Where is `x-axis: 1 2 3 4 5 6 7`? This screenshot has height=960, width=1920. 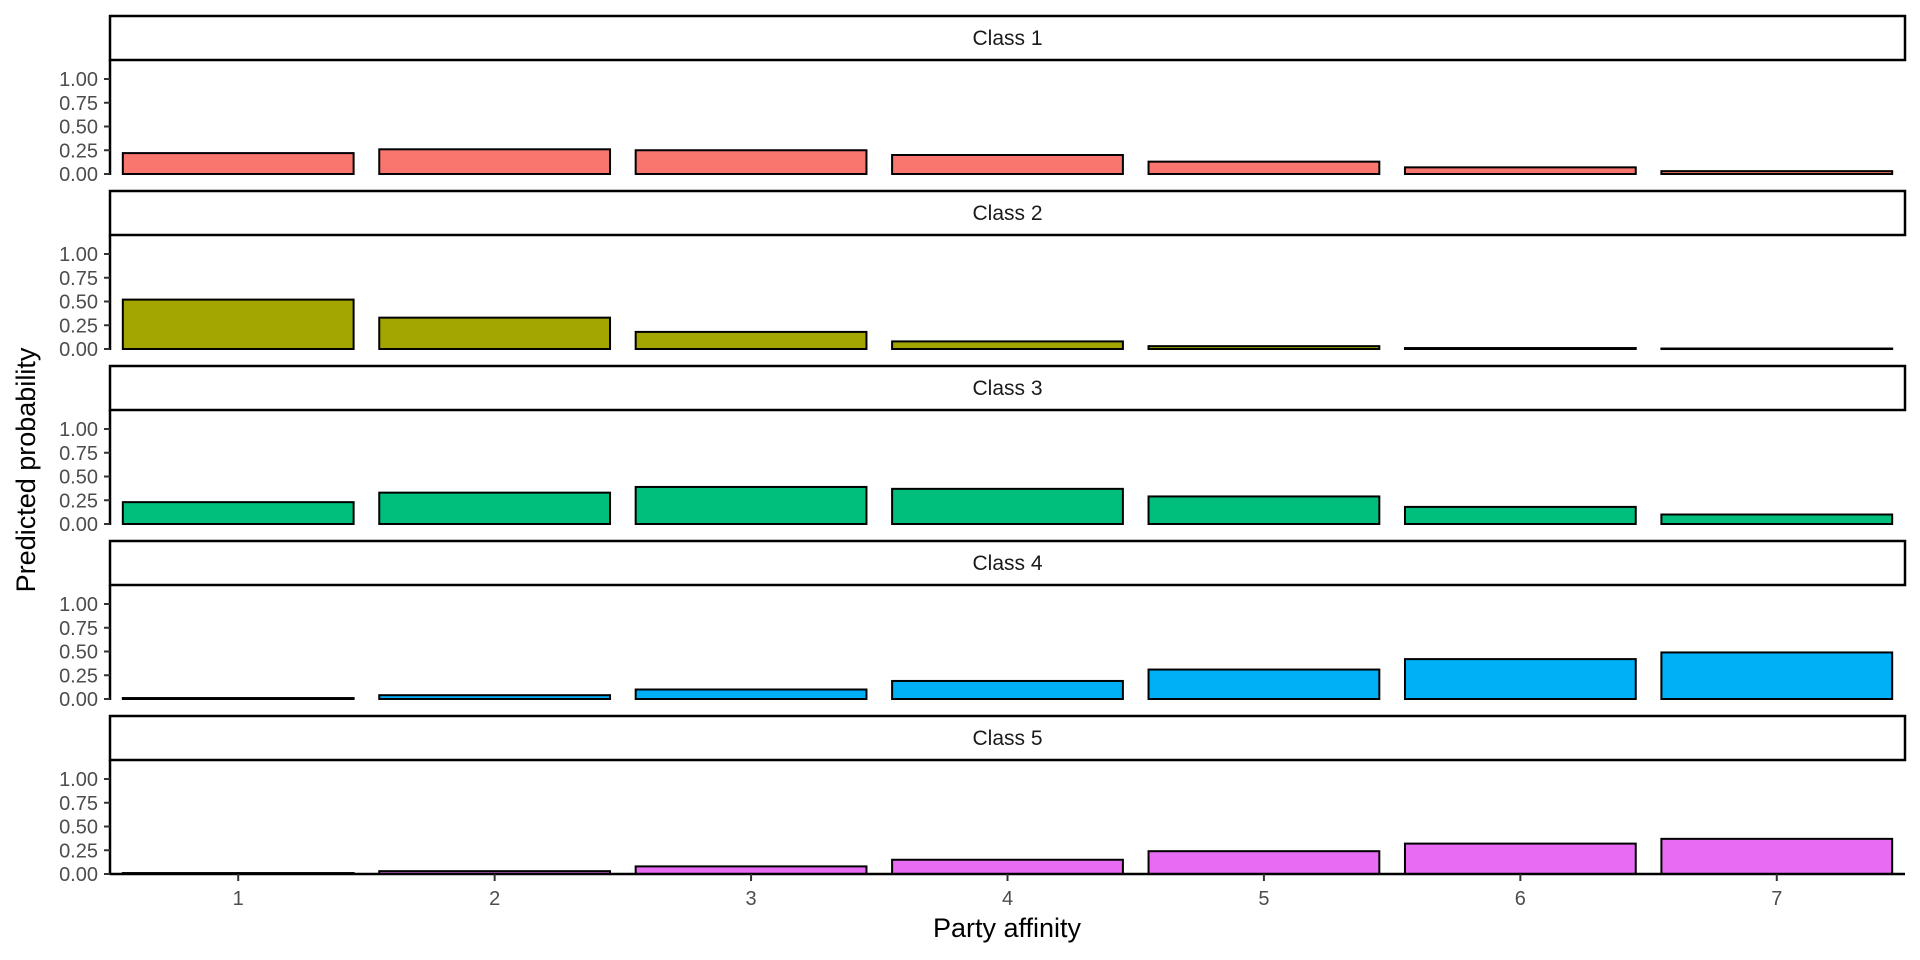
x-axis: 1 2 3 4 5 6 7 is located at coordinates (1007, 891).